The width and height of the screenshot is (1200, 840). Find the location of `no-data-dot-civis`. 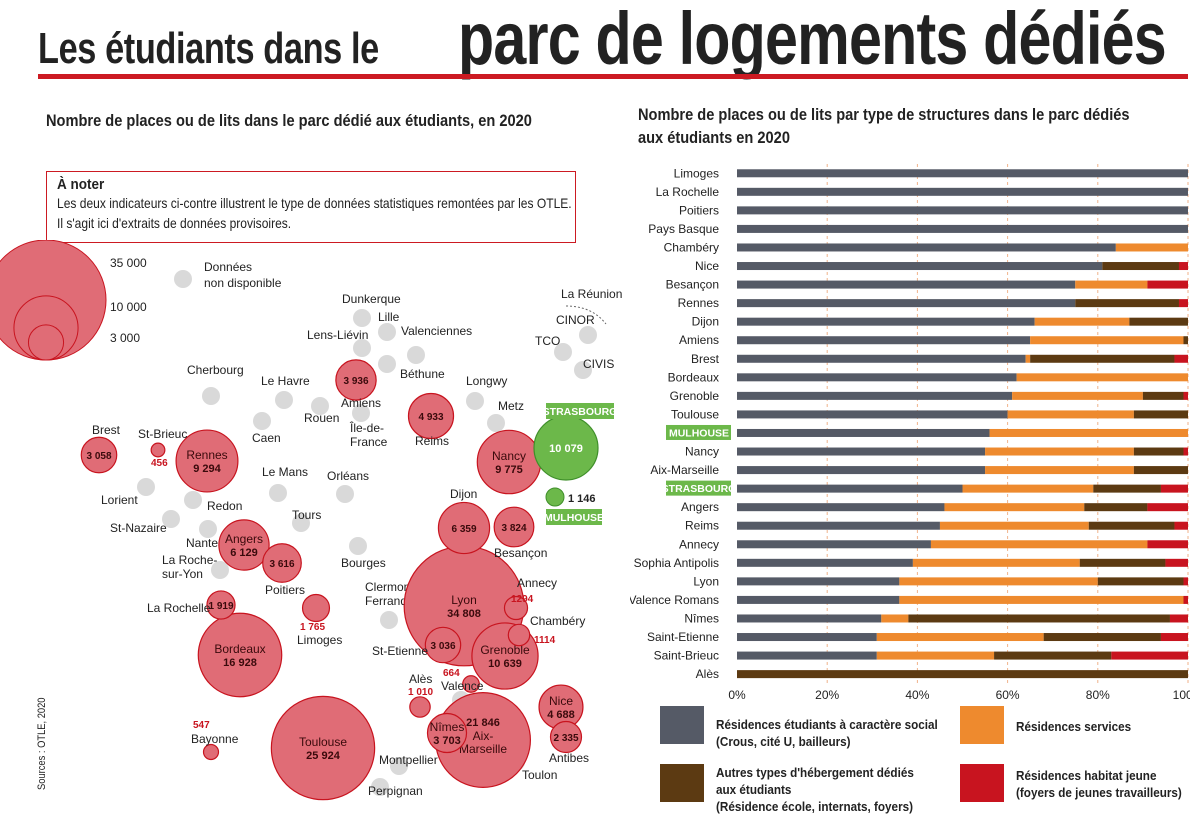

no-data-dot-civis is located at coordinates (583, 370).